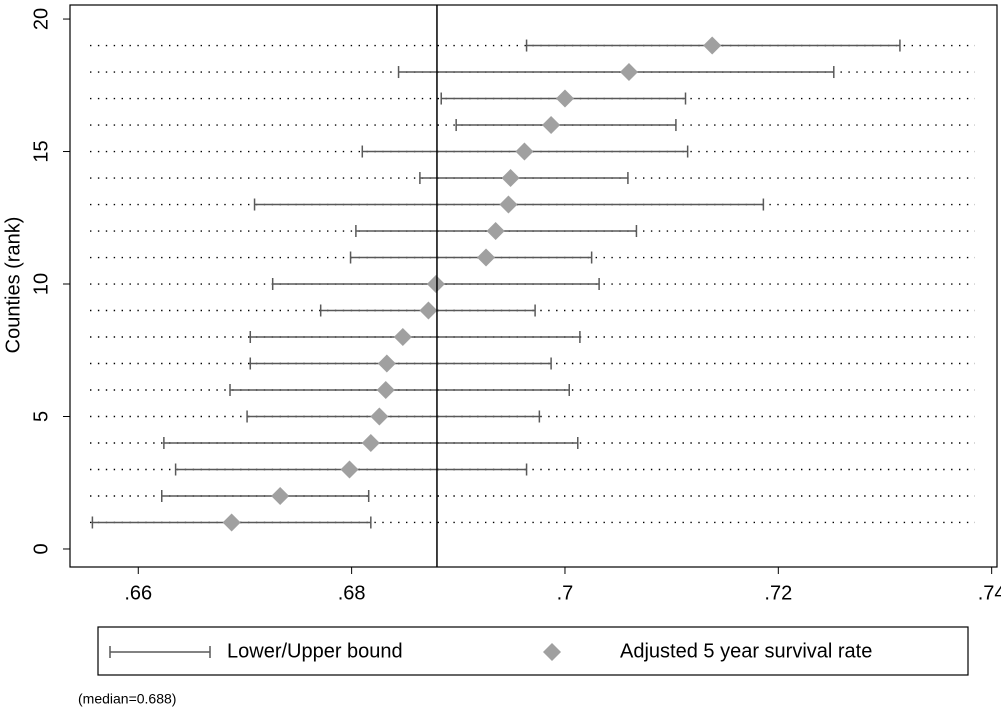  I want to click on x-tick-label: .66, so click(138, 593).